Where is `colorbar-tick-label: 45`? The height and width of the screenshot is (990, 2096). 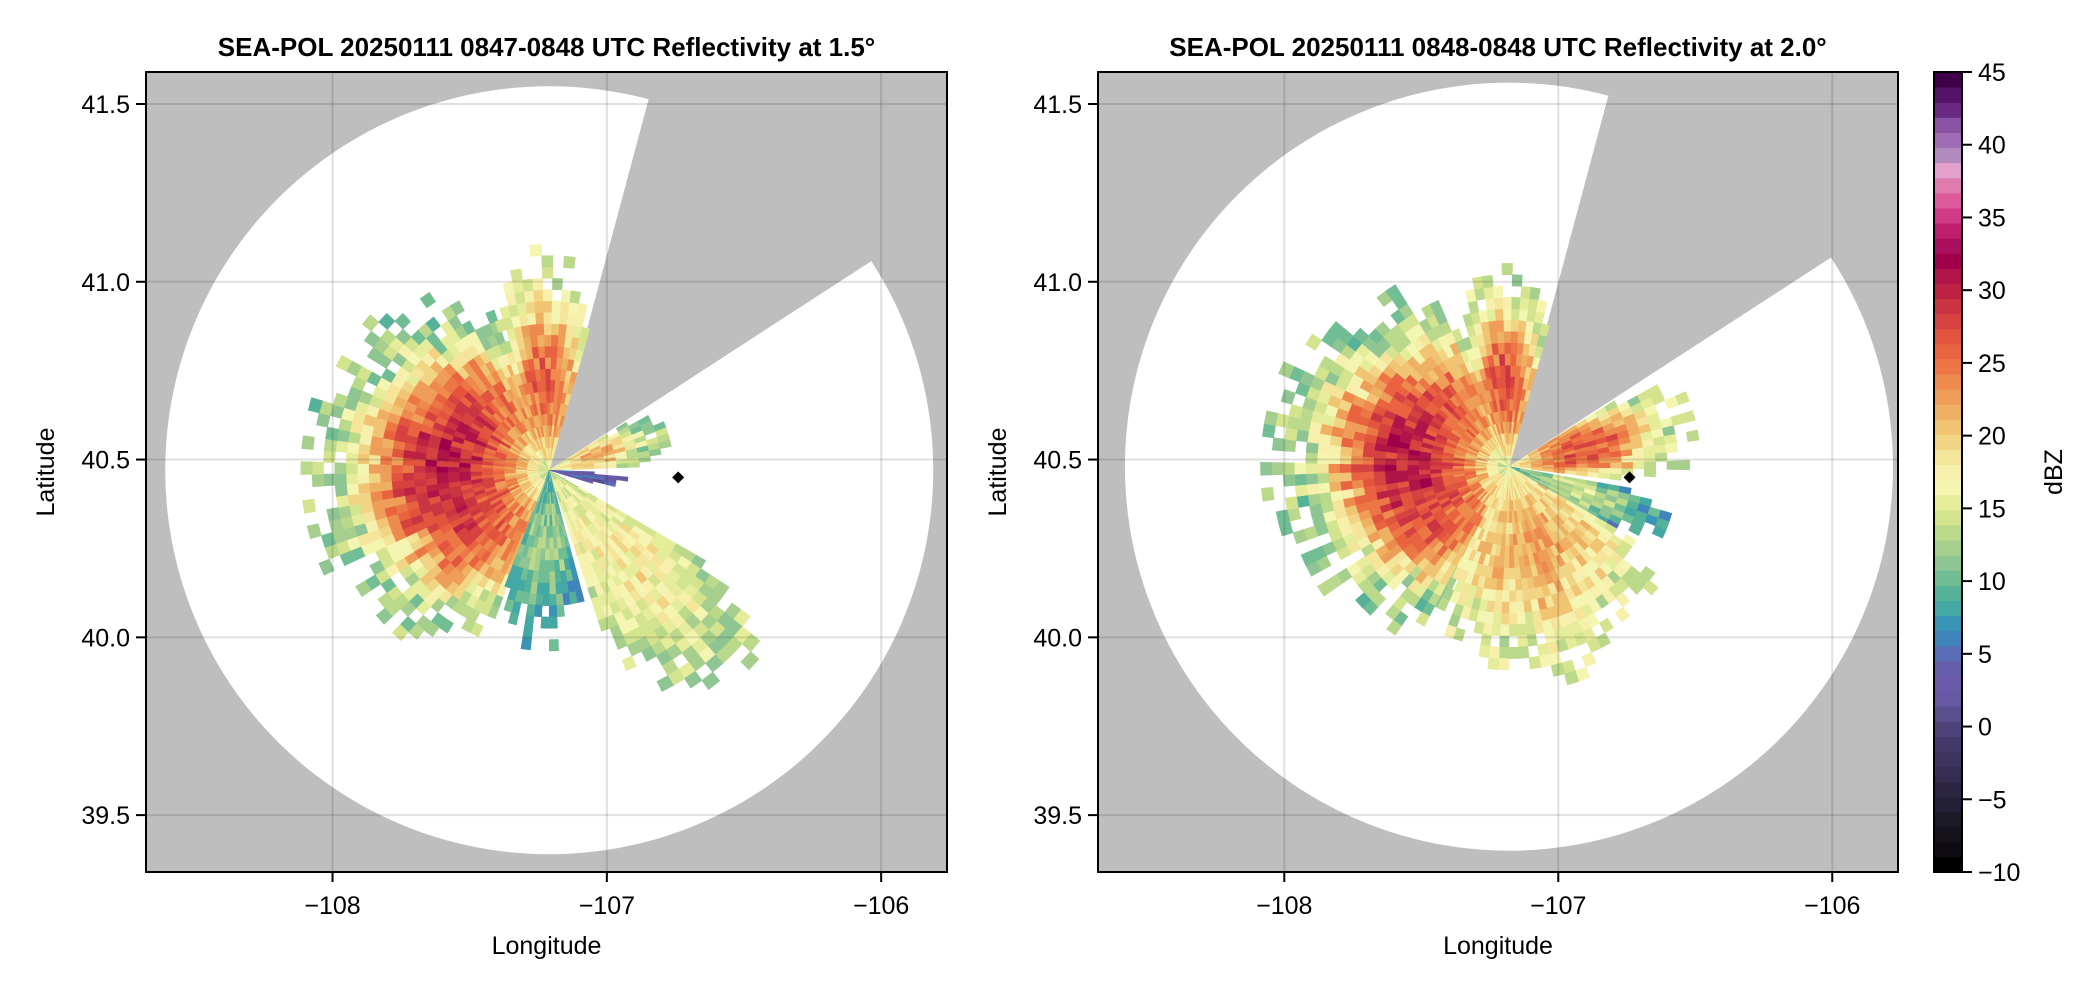 colorbar-tick-label: 45 is located at coordinates (1992, 73).